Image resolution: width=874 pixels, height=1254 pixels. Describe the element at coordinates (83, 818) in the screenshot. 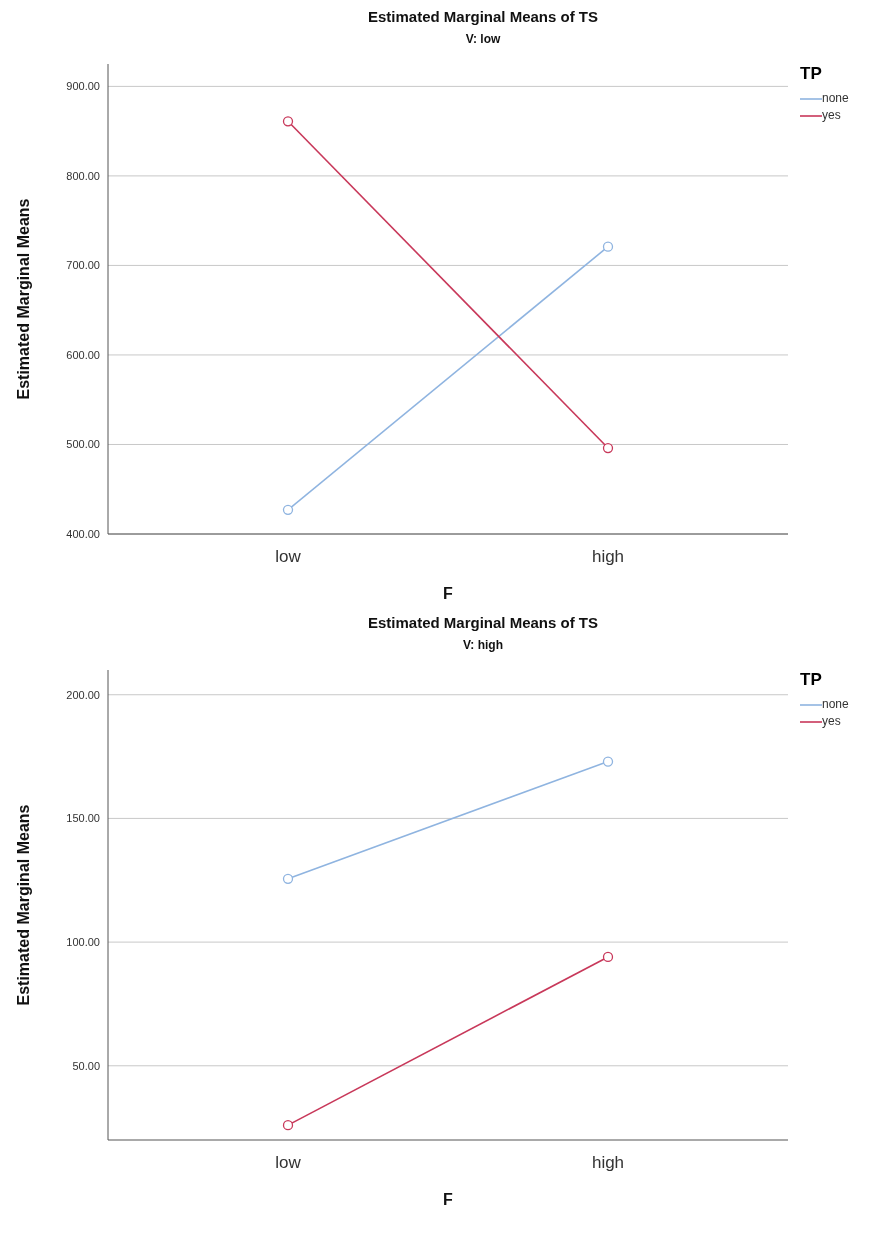

I see `y-tick-label: 150.00` at that location.